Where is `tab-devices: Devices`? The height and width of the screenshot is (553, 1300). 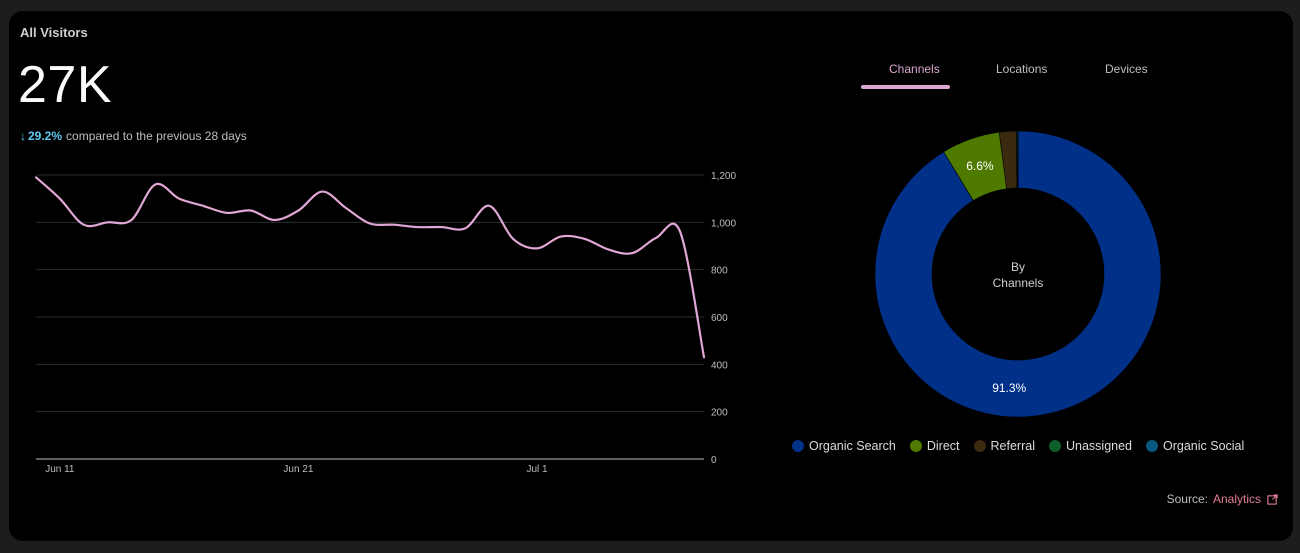
tab-devices: Devices is located at coordinates (1126, 69).